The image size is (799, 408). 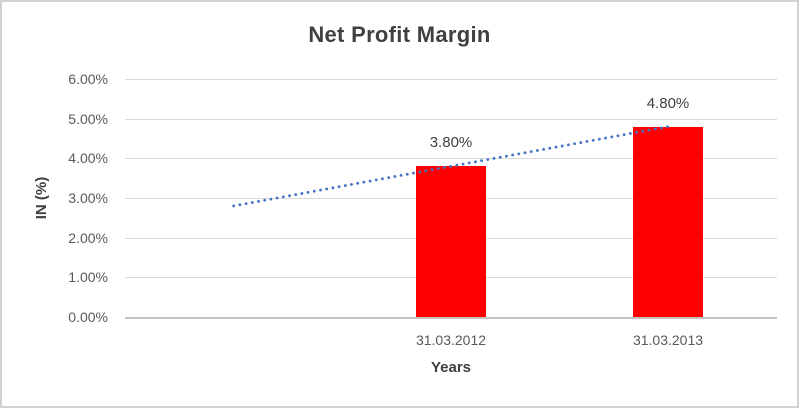 I want to click on x-tick-label: 31.03.2012, so click(x=451, y=340).